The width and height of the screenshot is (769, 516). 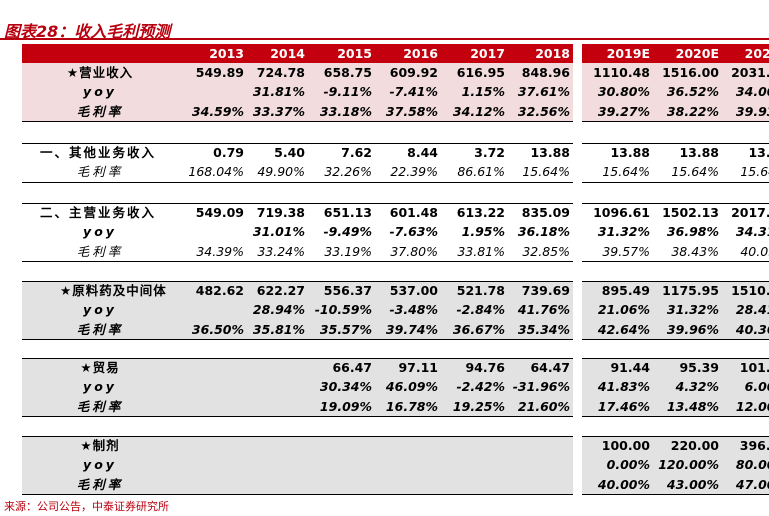 I want to click on forecast-cell: 40.00%, so click(x=623, y=484).